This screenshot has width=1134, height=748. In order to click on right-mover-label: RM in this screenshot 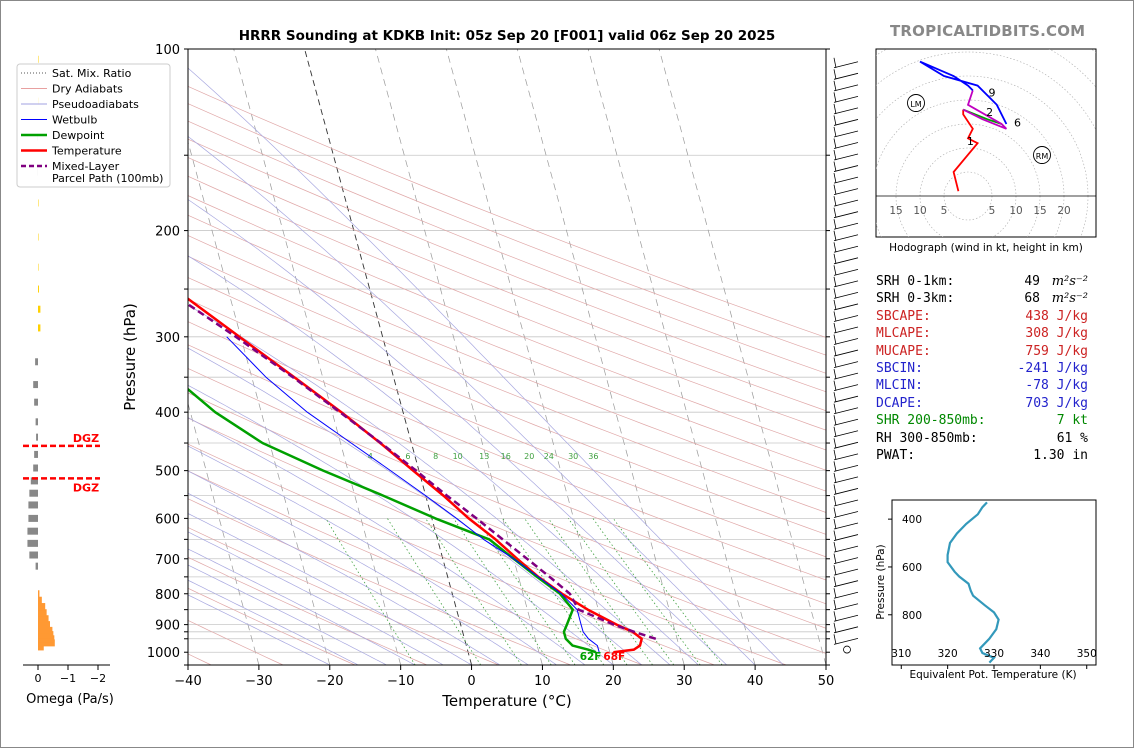, I will do `click(1042, 156)`.